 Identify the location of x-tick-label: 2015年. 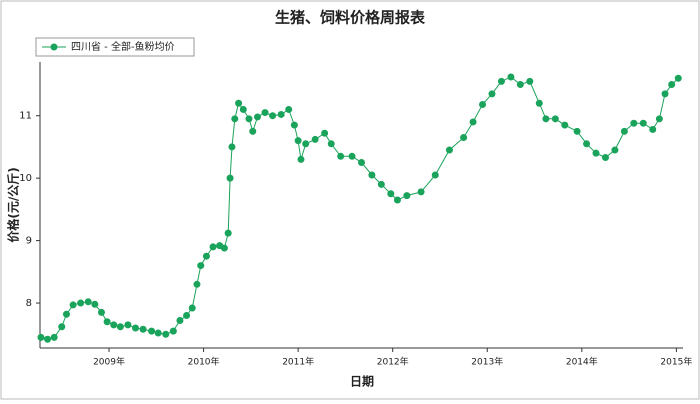
(676, 362).